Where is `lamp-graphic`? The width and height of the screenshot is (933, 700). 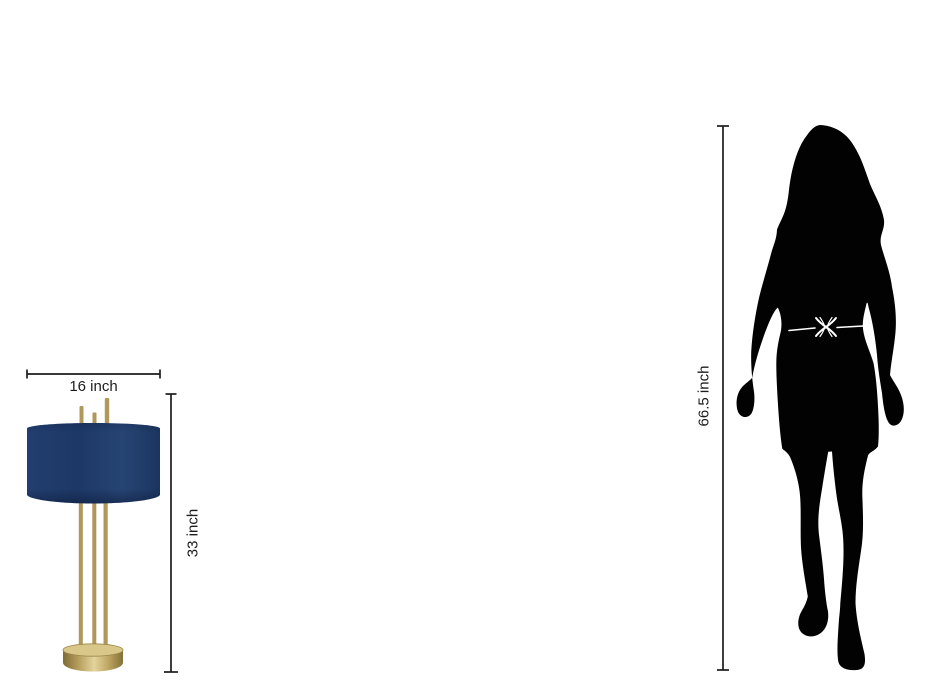 lamp-graphic is located at coordinates (93, 535).